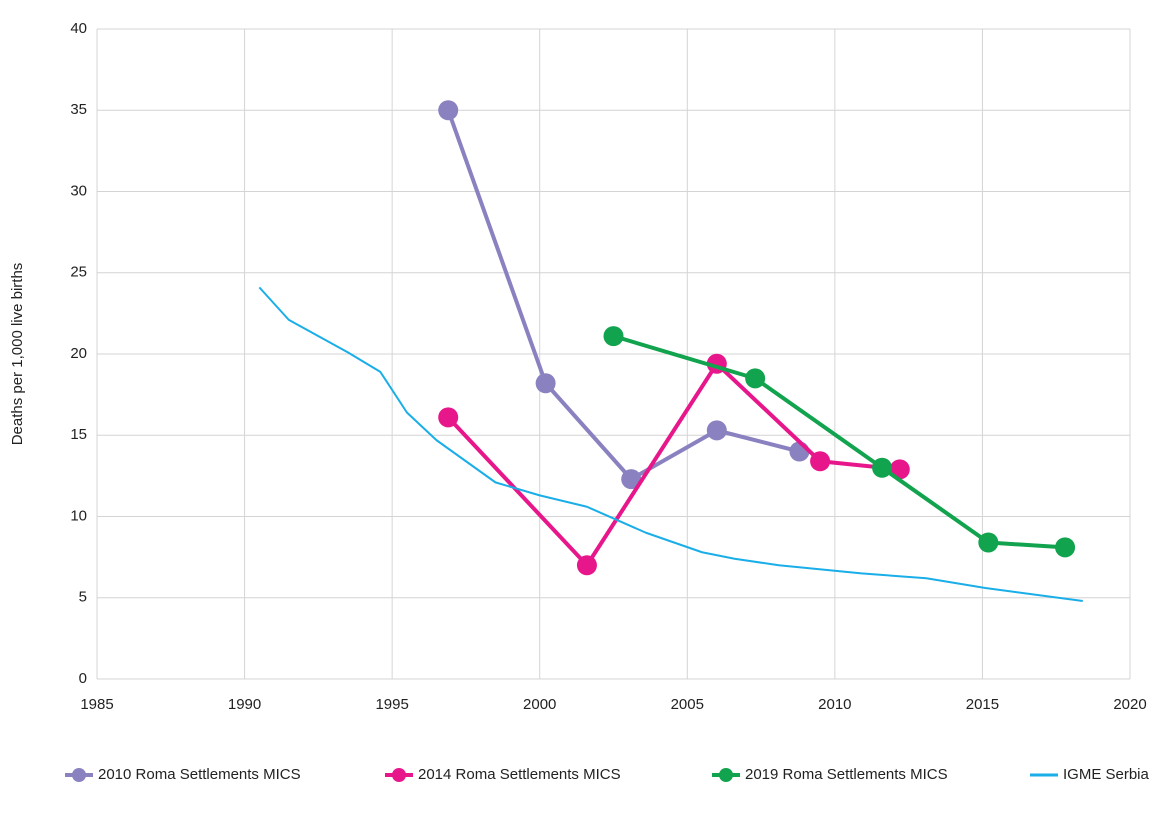 The image size is (1157, 815). Describe the element at coordinates (834, 704) in the screenshot. I see `x-tick-label: 2010` at that location.